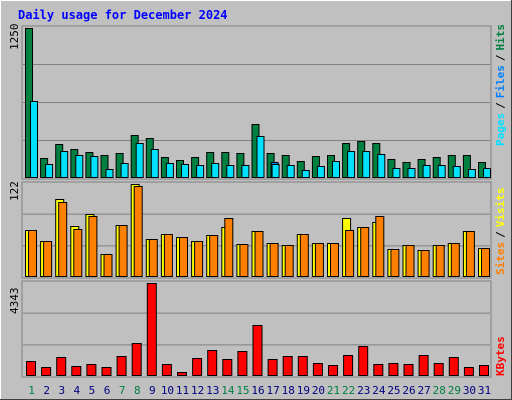 This screenshot has width=512, height=400. What do you see at coordinates (257, 390) in the screenshot?
I see `day-label: 16` at bounding box center [257, 390].